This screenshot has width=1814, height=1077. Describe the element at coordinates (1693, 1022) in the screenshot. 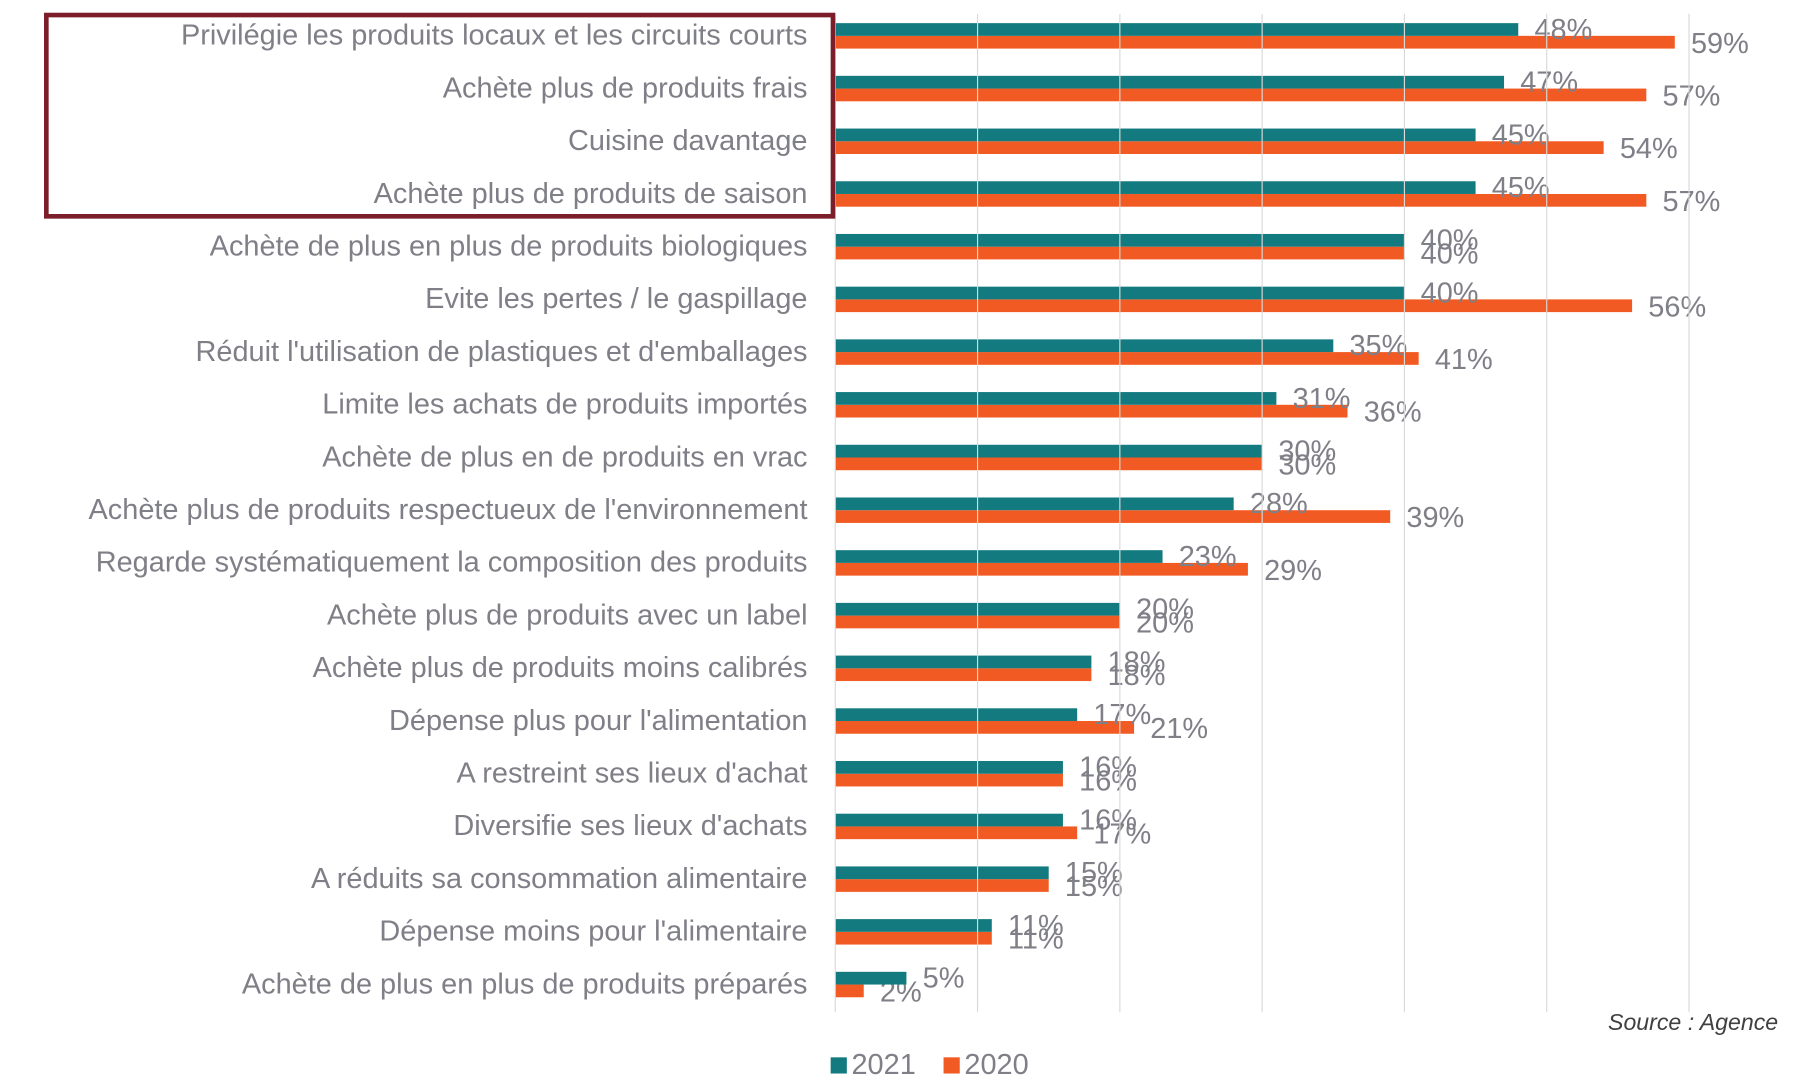

I see `source: Source : Agence` at that location.